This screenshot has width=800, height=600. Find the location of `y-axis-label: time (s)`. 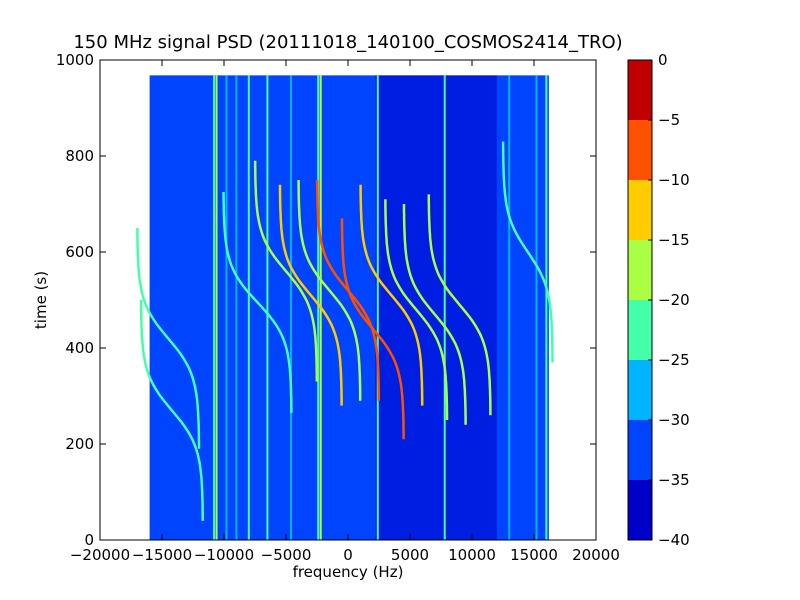

y-axis-label: time (s) is located at coordinates (41, 300).